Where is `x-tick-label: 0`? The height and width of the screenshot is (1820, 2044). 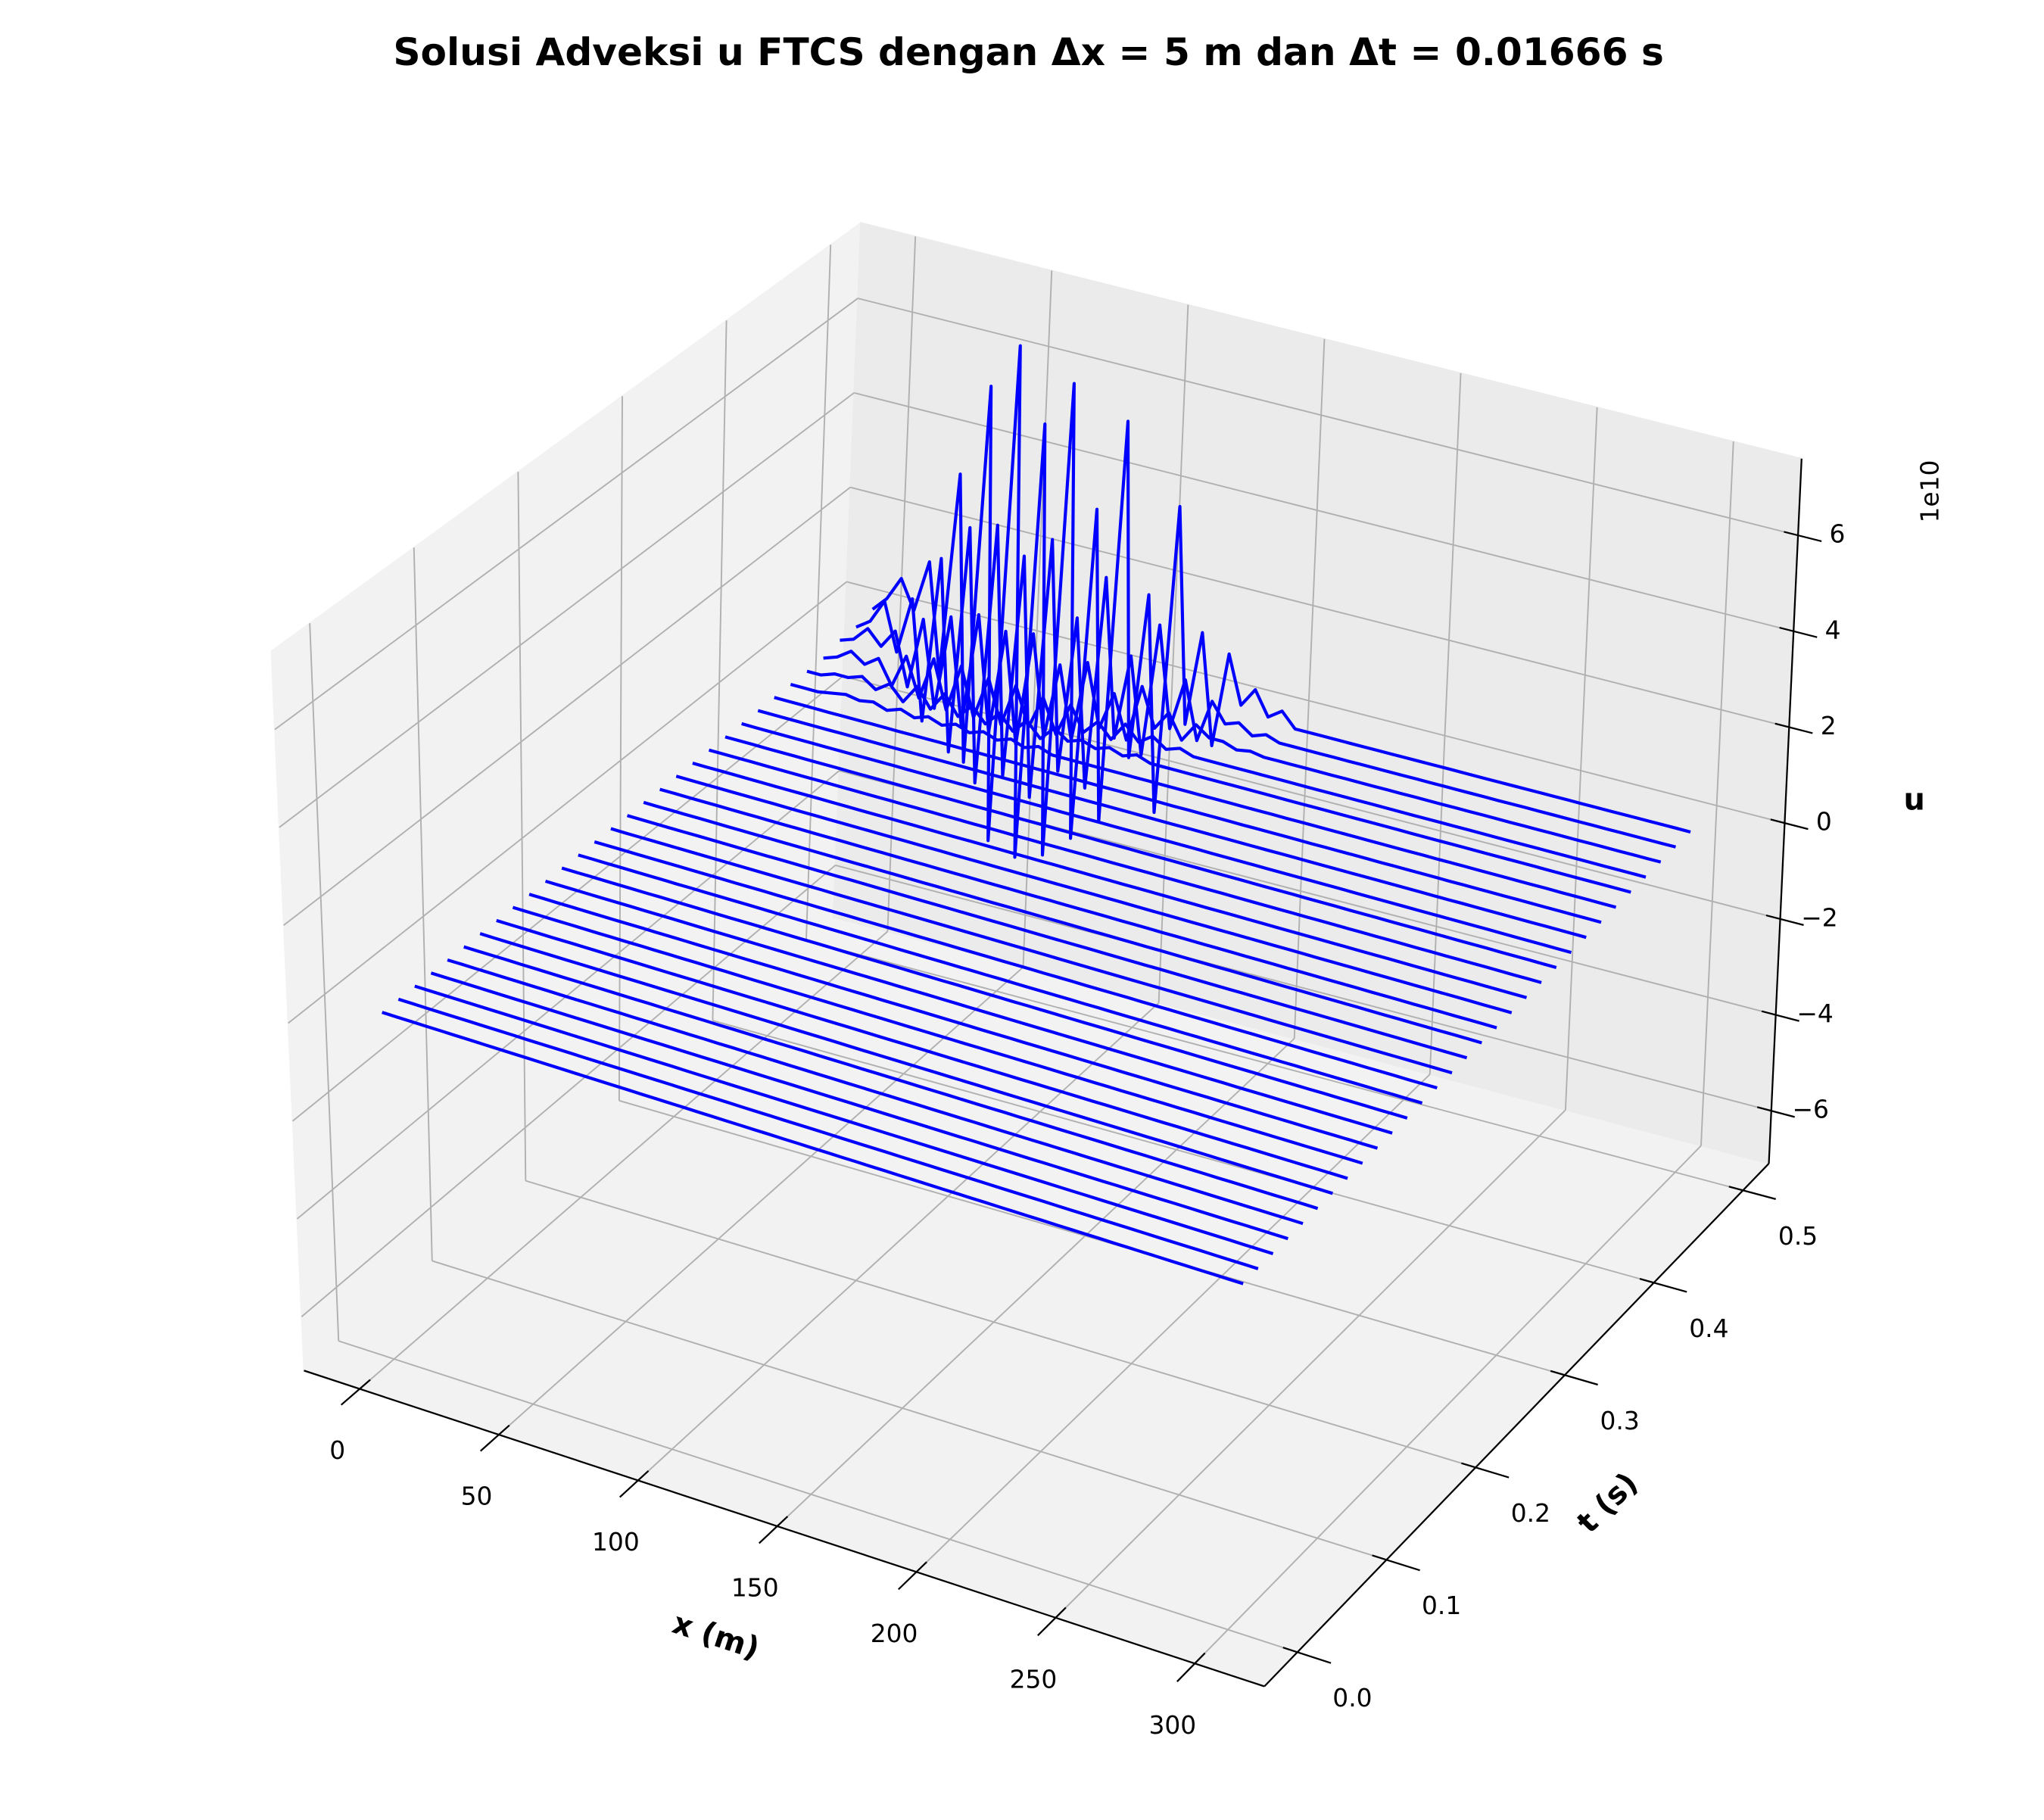 x-tick-label: 0 is located at coordinates (337, 1450).